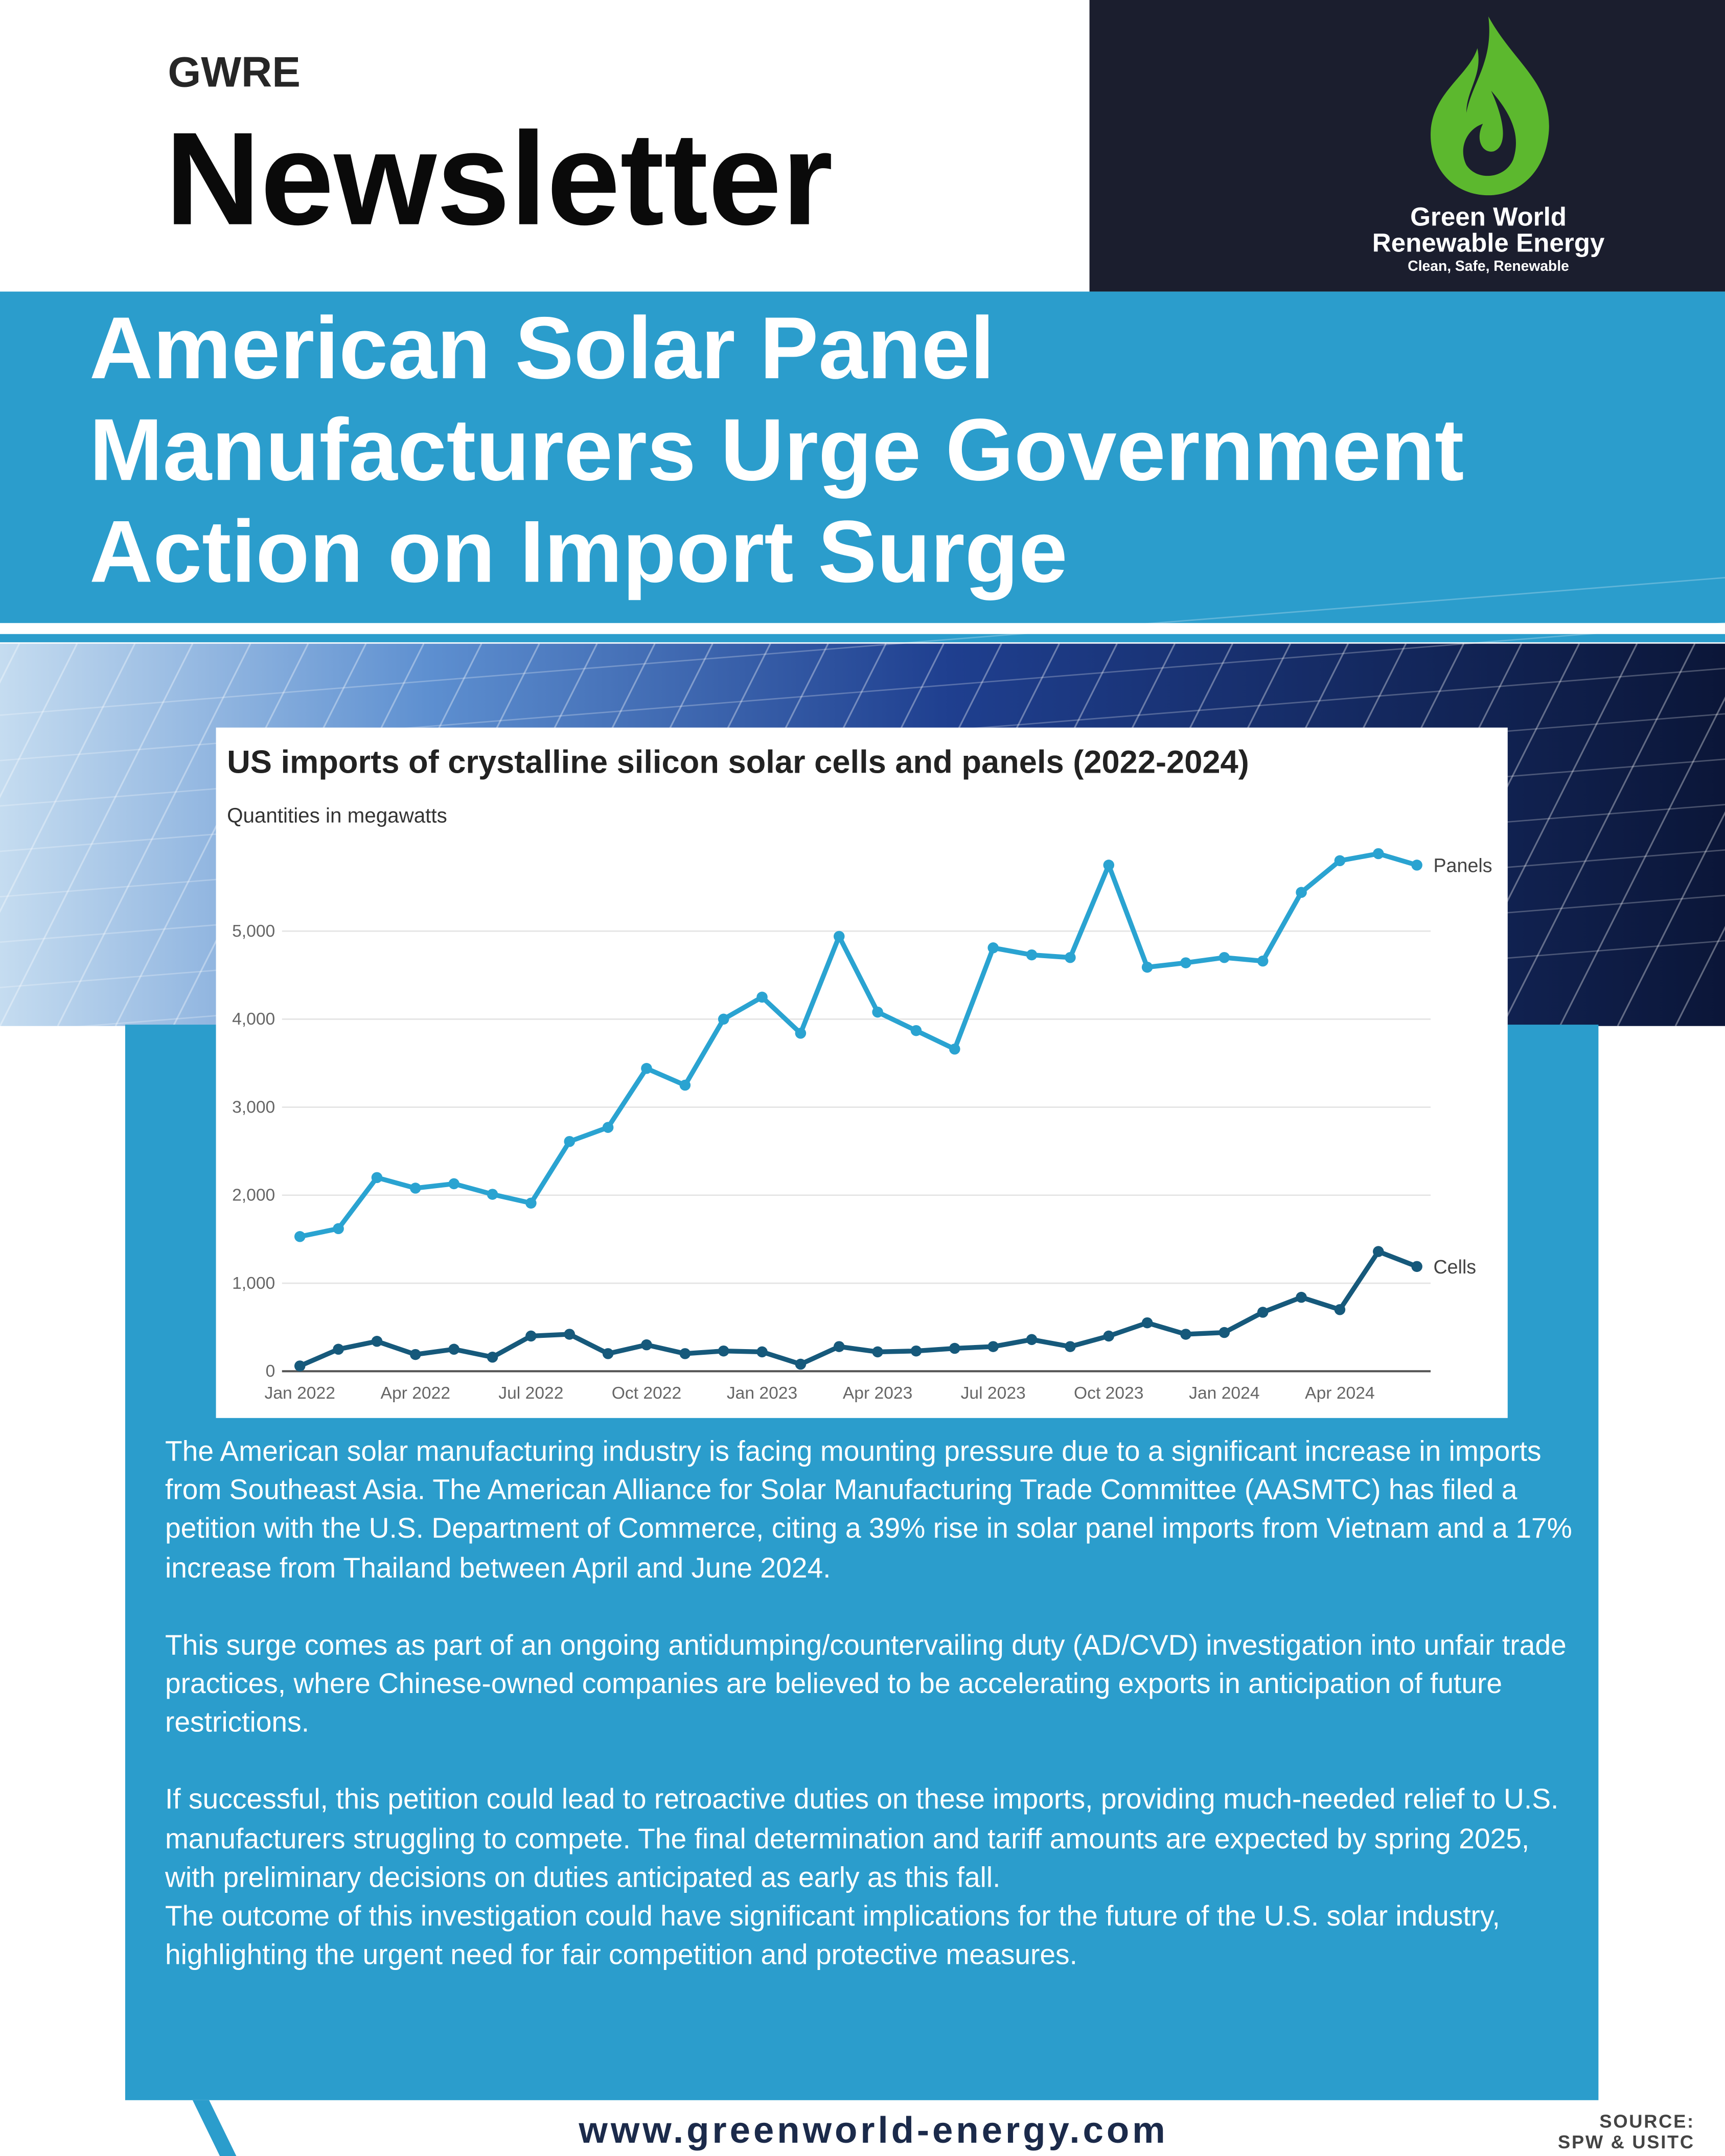 This screenshot has width=1725, height=2156. I want to click on y-tick-label: 2,000, so click(253, 1195).